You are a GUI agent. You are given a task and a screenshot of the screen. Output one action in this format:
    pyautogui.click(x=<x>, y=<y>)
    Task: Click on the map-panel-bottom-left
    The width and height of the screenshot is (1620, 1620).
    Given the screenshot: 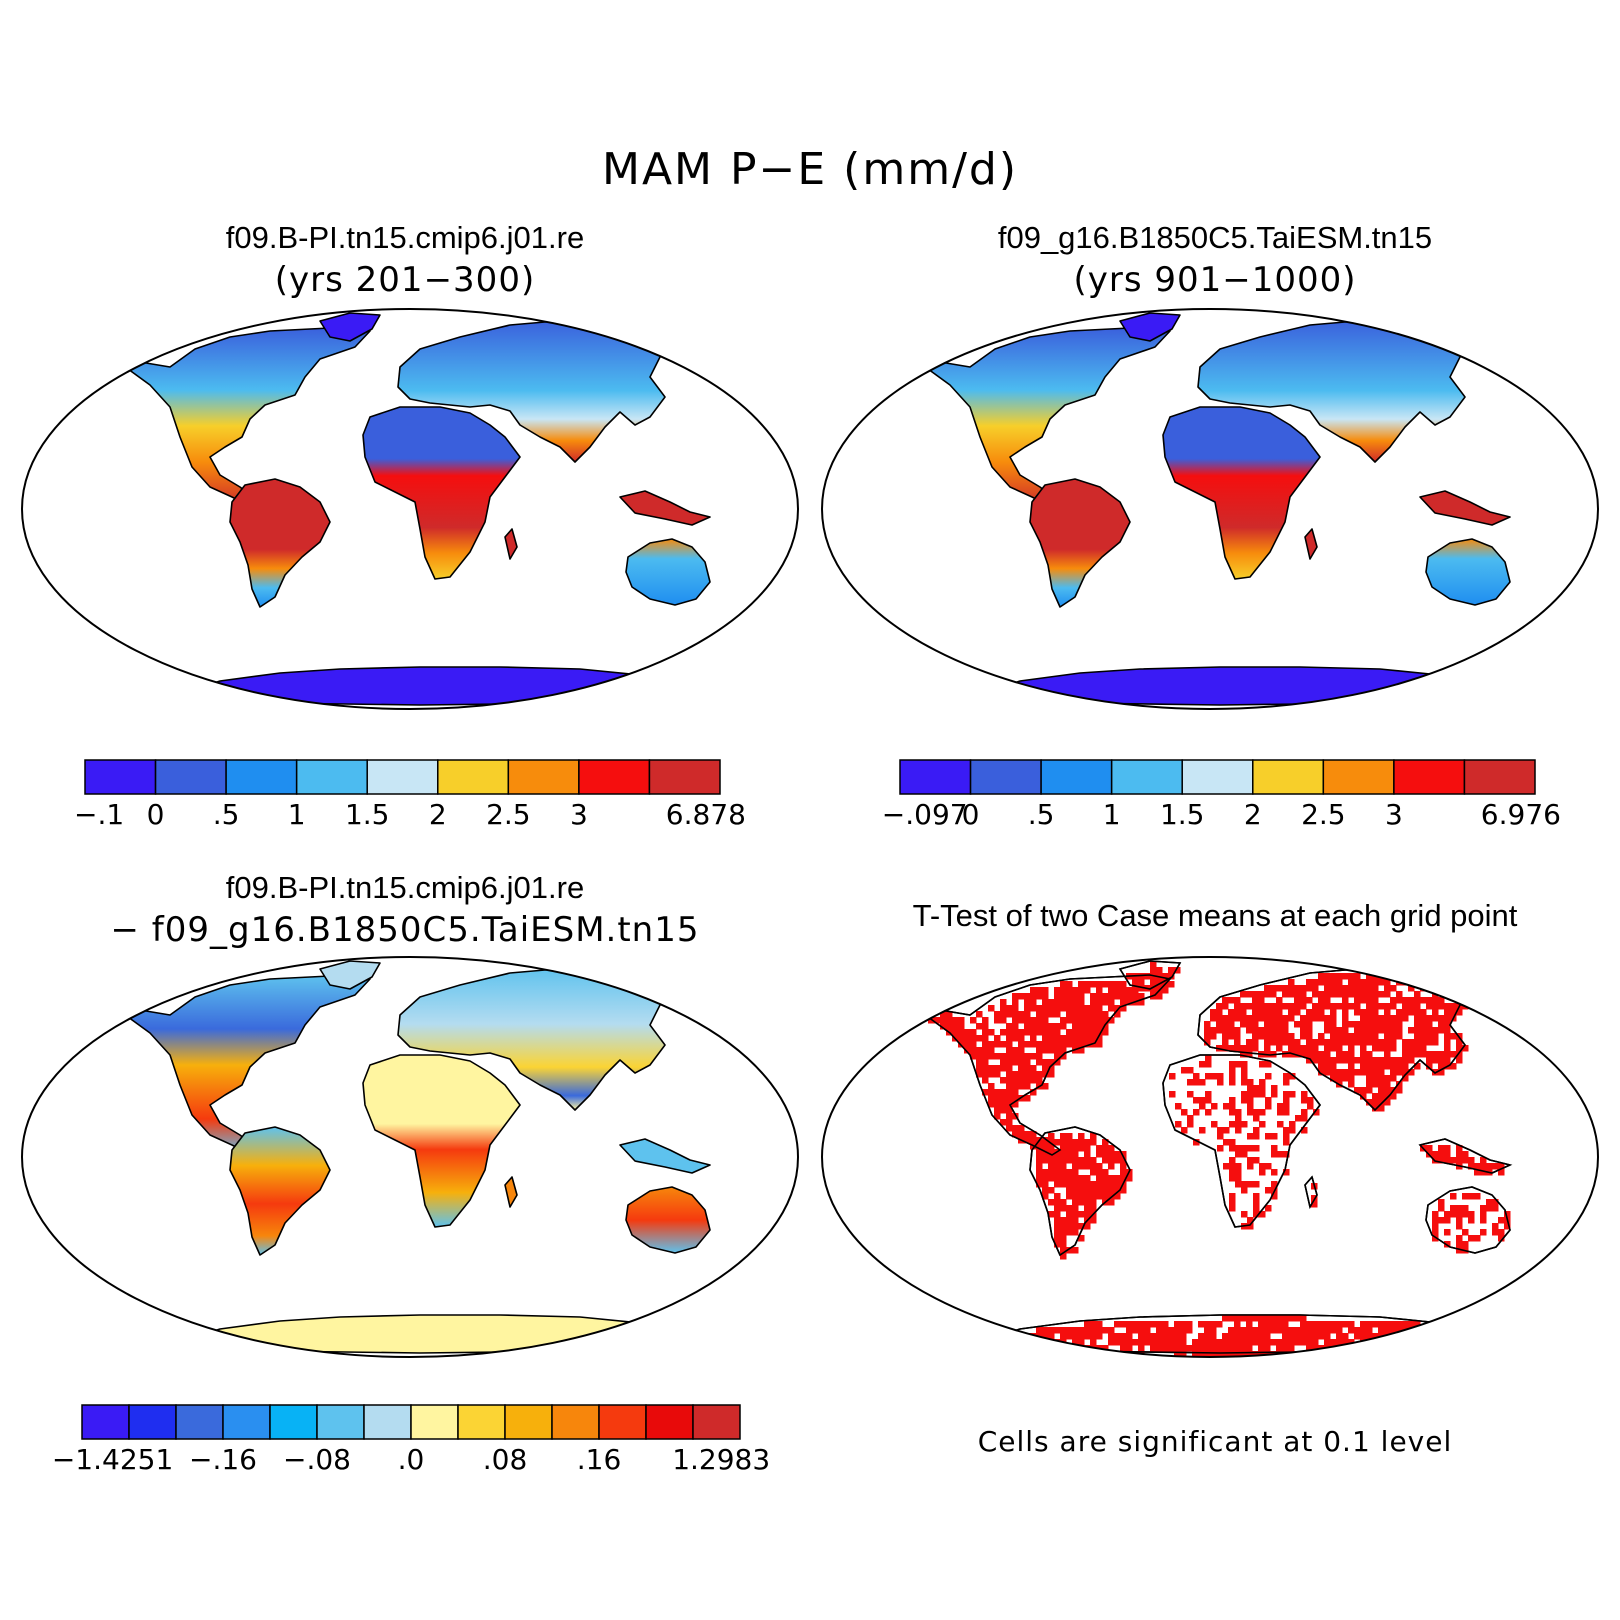 What is the action you would take?
    pyautogui.click(x=410, y=1157)
    